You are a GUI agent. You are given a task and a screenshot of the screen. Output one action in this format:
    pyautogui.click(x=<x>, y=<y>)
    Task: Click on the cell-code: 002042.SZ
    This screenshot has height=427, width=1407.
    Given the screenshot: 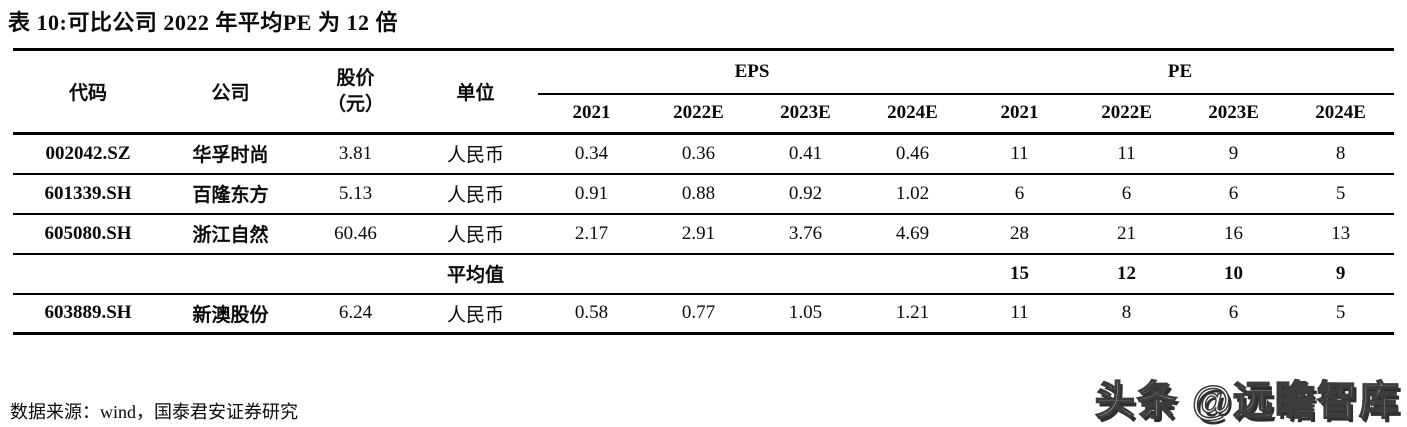 What is the action you would take?
    pyautogui.click(x=88, y=153)
    